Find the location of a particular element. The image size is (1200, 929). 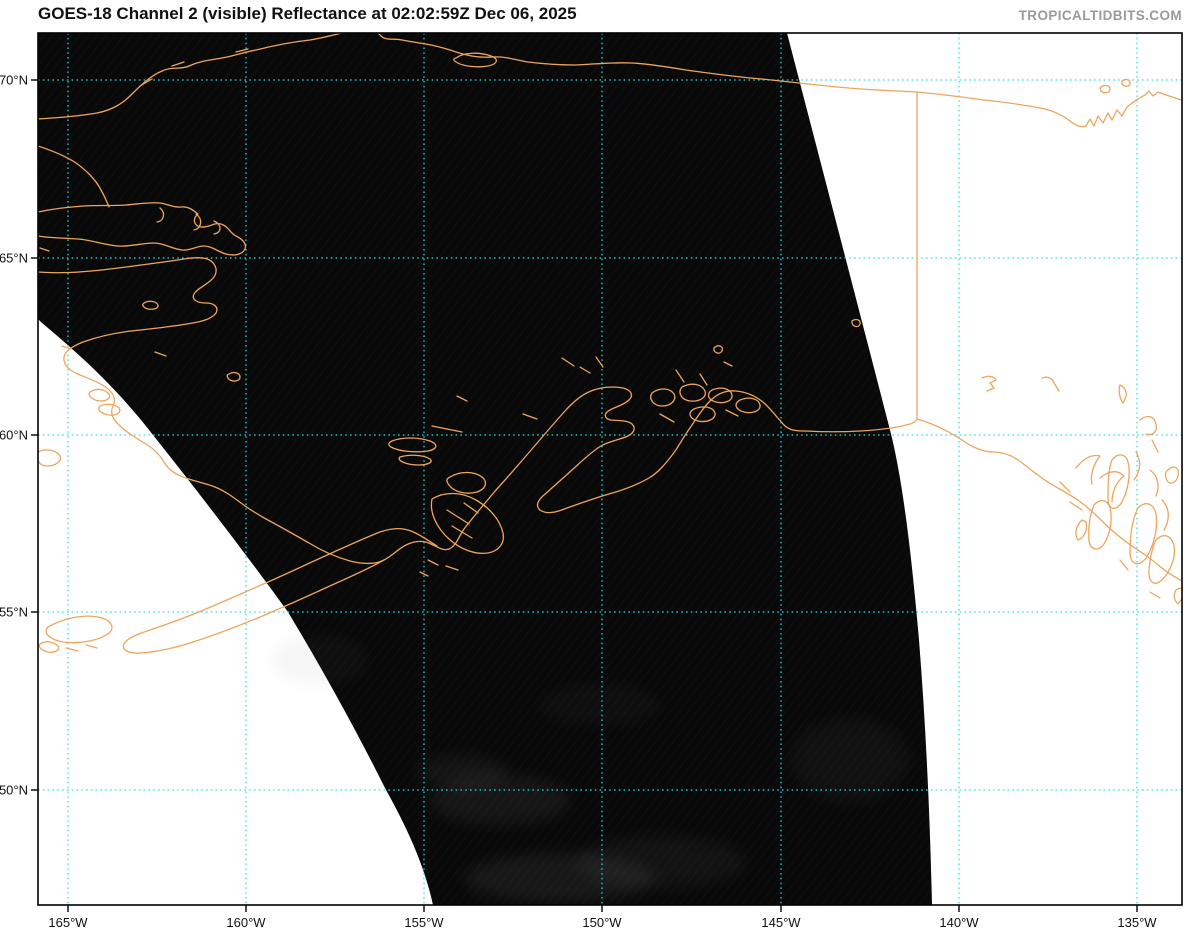

longitude-tick-label: 165°W is located at coordinates (68, 922).